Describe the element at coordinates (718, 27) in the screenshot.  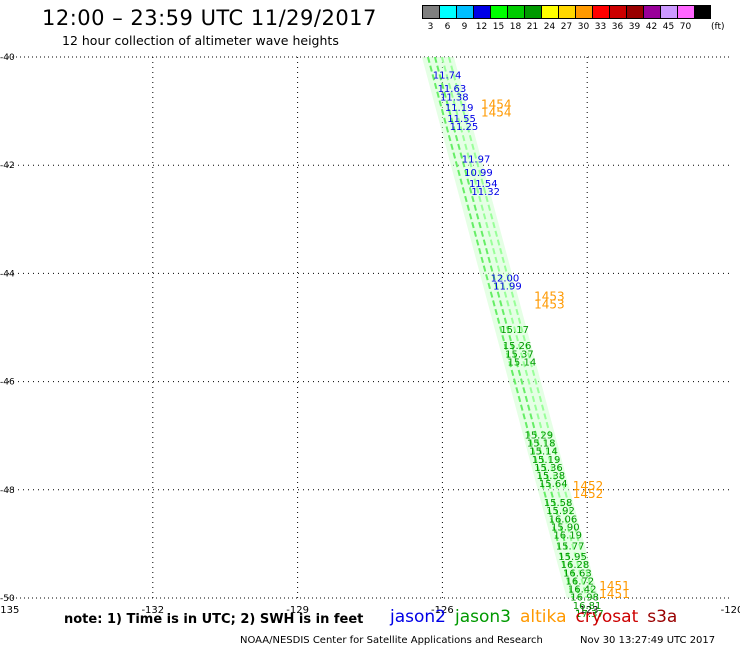
I see `legend-unit: (ft)` at that location.